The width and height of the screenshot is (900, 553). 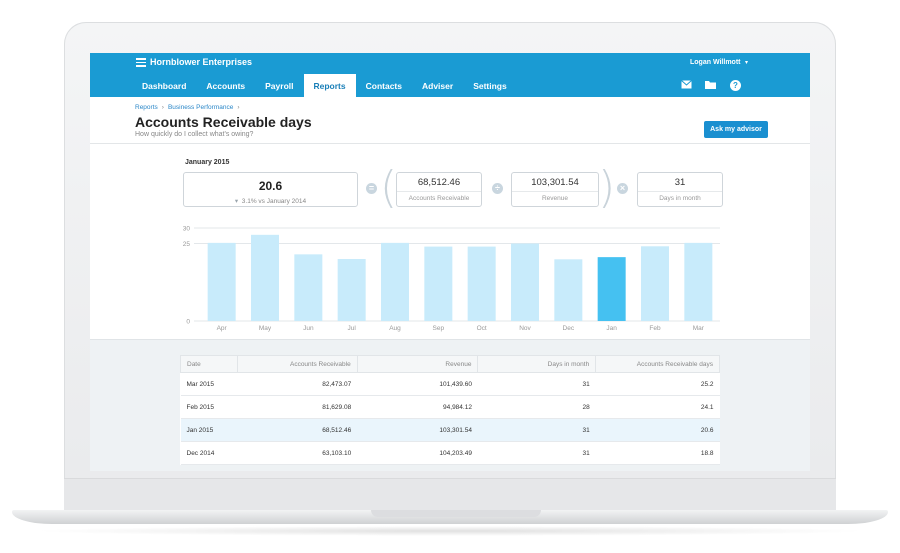 I want to click on revenue-box: 103,301.54 Revenue, so click(x=555, y=189).